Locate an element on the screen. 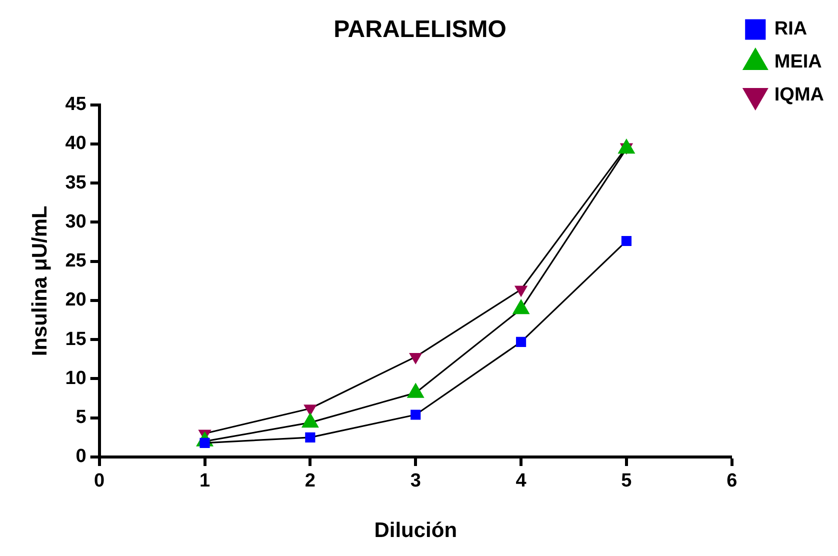 The height and width of the screenshot is (556, 838). legend-label: RIA is located at coordinates (791, 29).